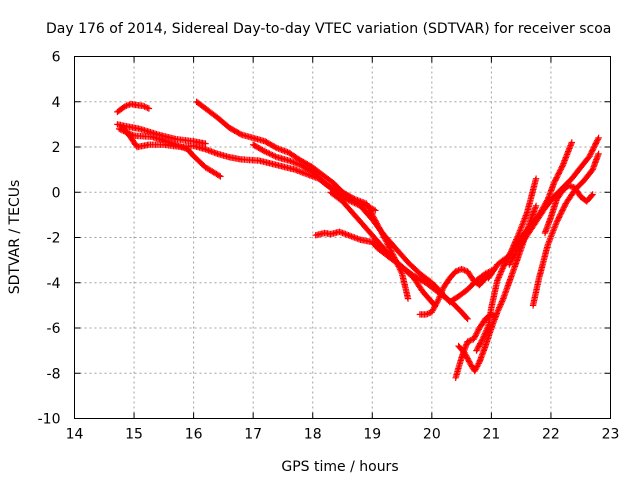  What do you see at coordinates (54, 239) in the screenshot?
I see `y-tick-label: -2` at bounding box center [54, 239].